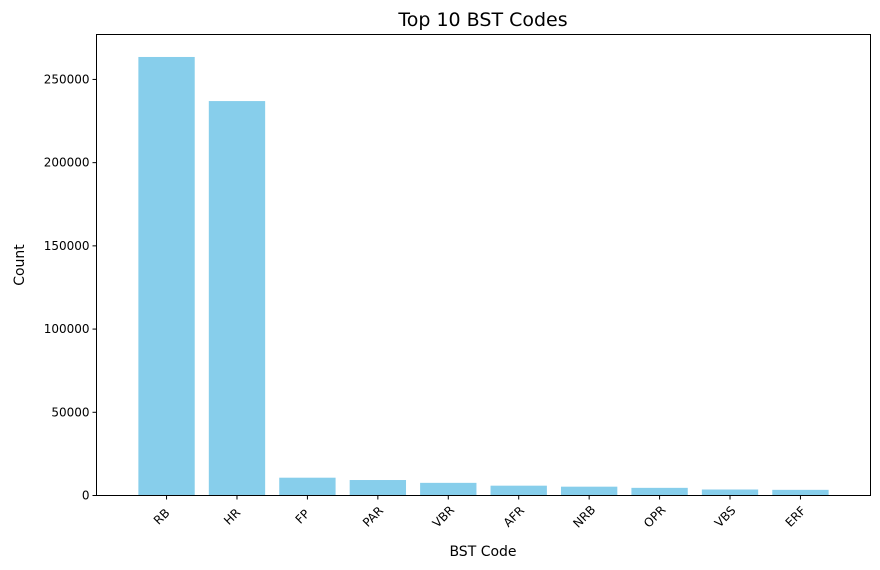 The width and height of the screenshot is (880, 570). Describe the element at coordinates (480, 513) in the screenshot. I see `x-axis-ticks: RB HR FP PAR VBR AFR NRB OPR VBS ERF` at that location.